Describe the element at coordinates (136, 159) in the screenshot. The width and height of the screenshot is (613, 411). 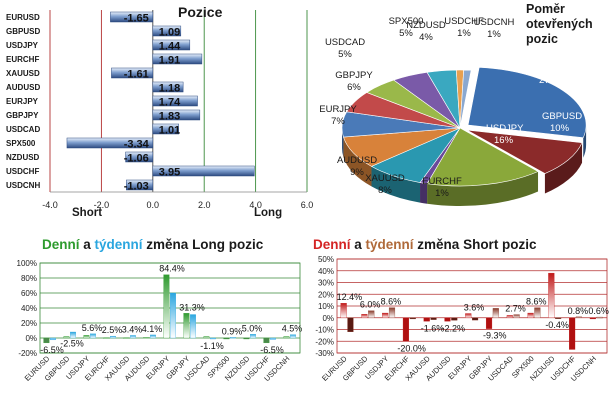
I see `pos-bar-value: -1.06` at that location.